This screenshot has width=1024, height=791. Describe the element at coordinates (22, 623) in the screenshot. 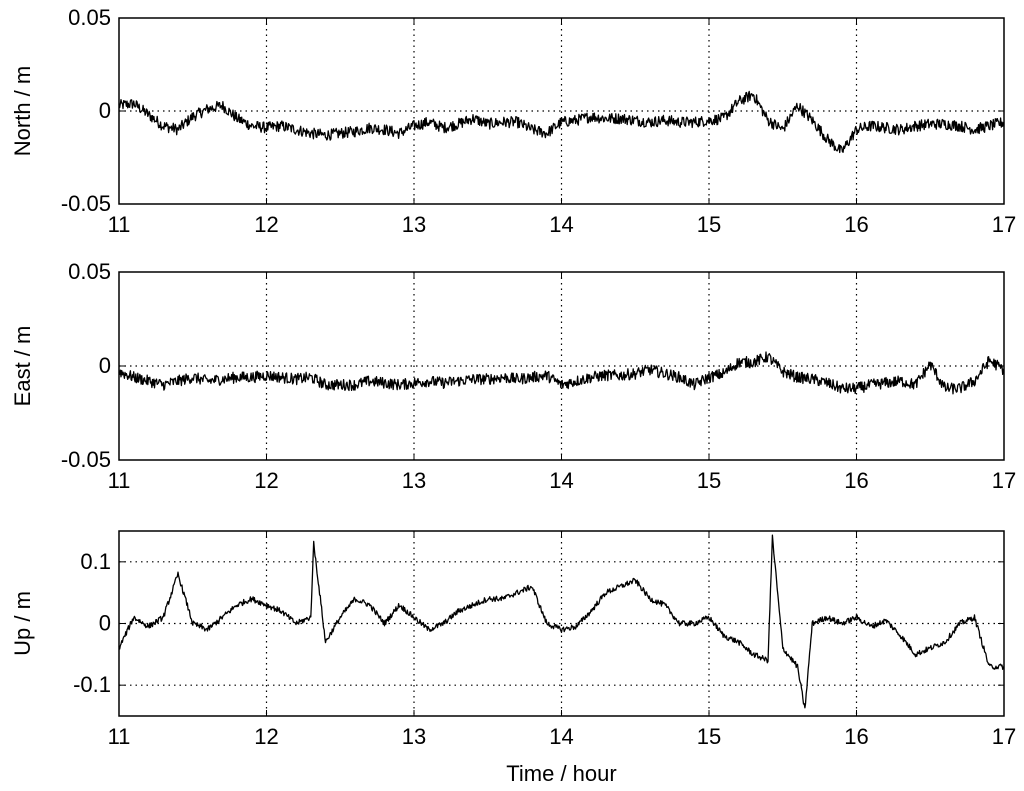

I see `y-axis-label: Up / m` at that location.